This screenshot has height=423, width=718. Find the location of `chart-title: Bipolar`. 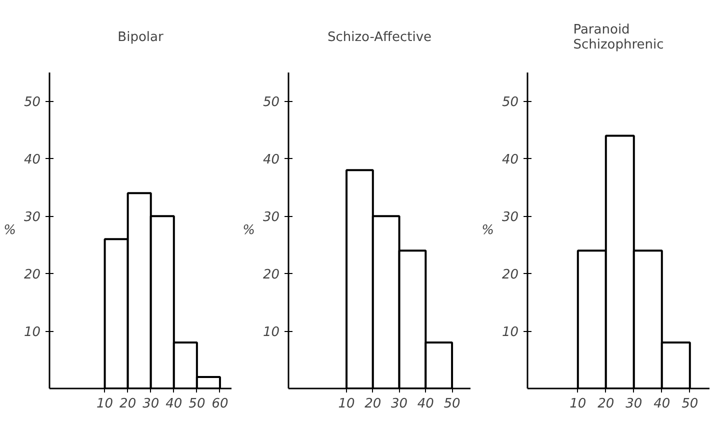

chart-title: Bipolar is located at coordinates (141, 37).